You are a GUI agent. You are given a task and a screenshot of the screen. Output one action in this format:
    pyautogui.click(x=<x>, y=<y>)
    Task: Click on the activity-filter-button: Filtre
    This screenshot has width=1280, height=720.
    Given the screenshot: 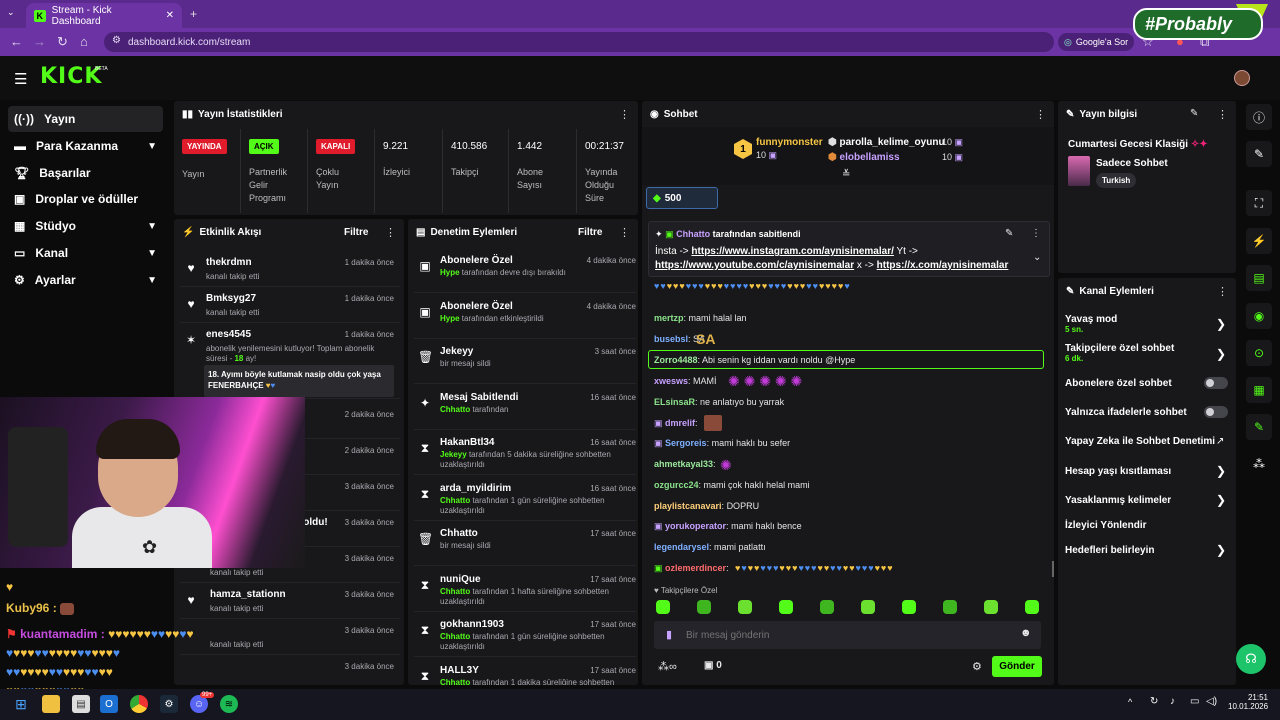 What is the action you would take?
    pyautogui.click(x=356, y=232)
    